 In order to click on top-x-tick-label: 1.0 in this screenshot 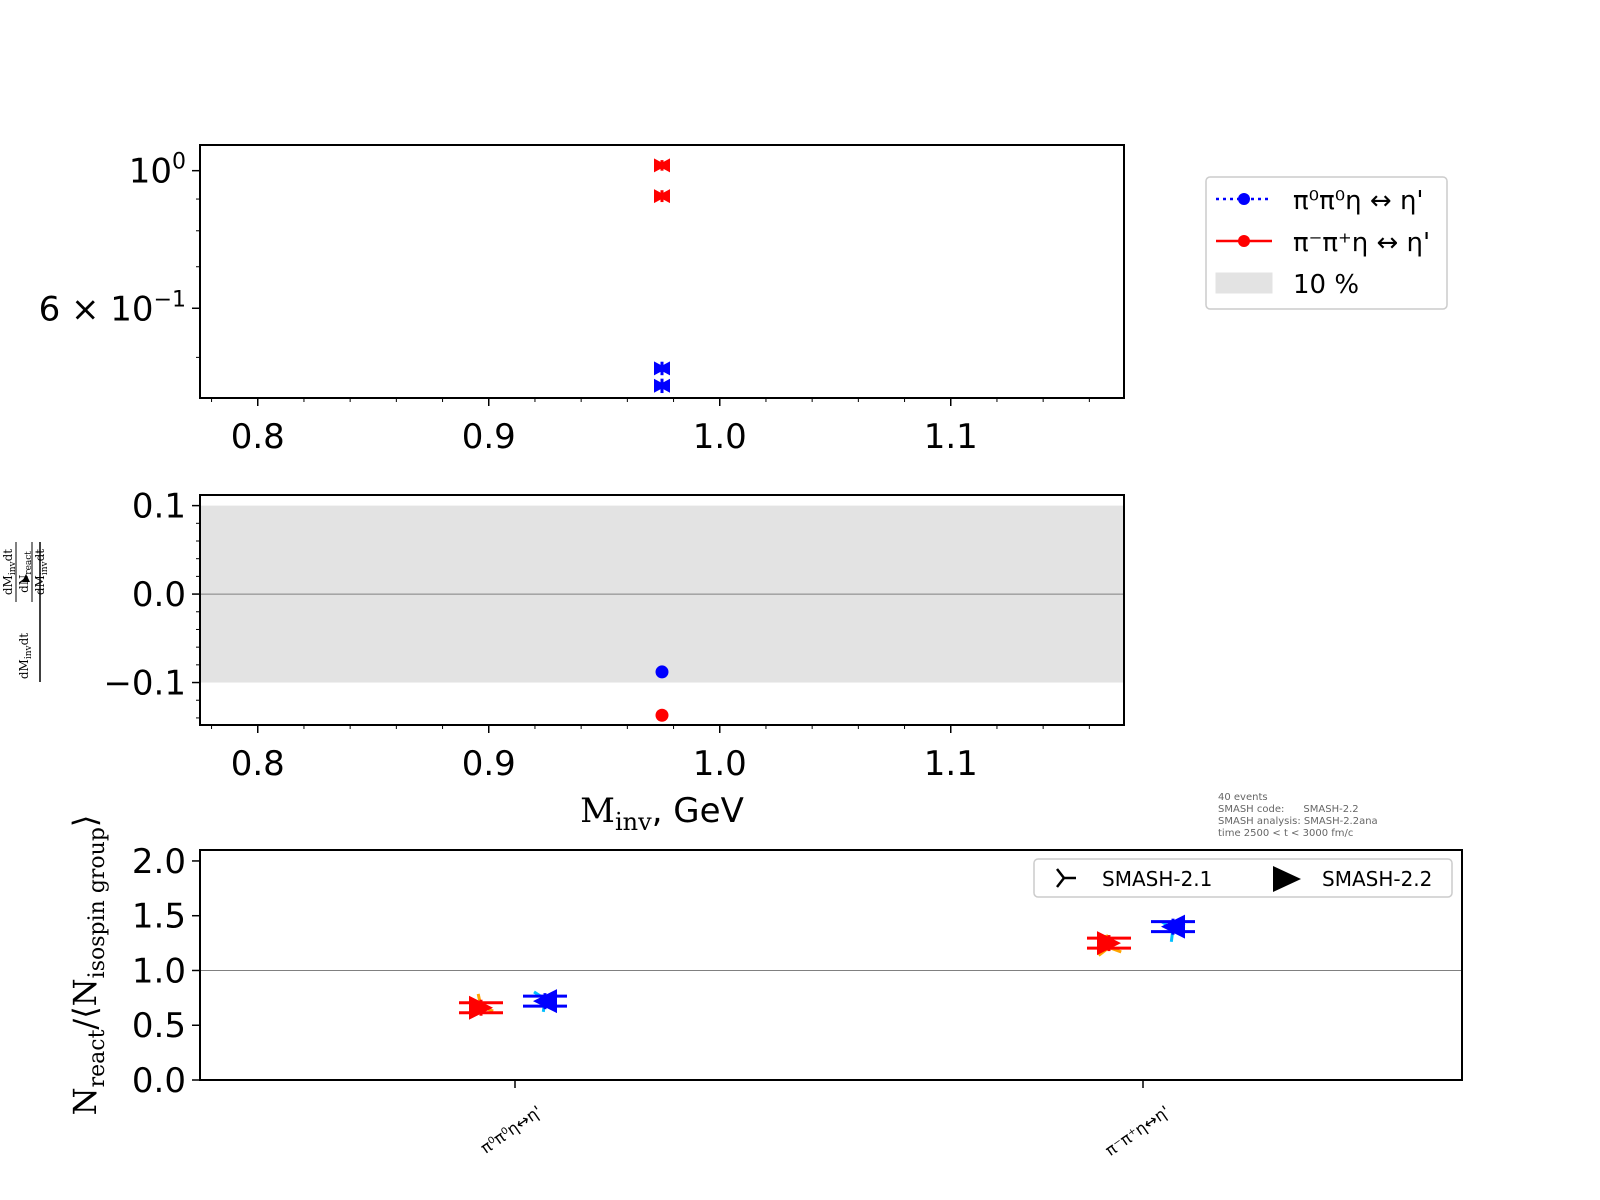, I will do `click(720, 437)`.